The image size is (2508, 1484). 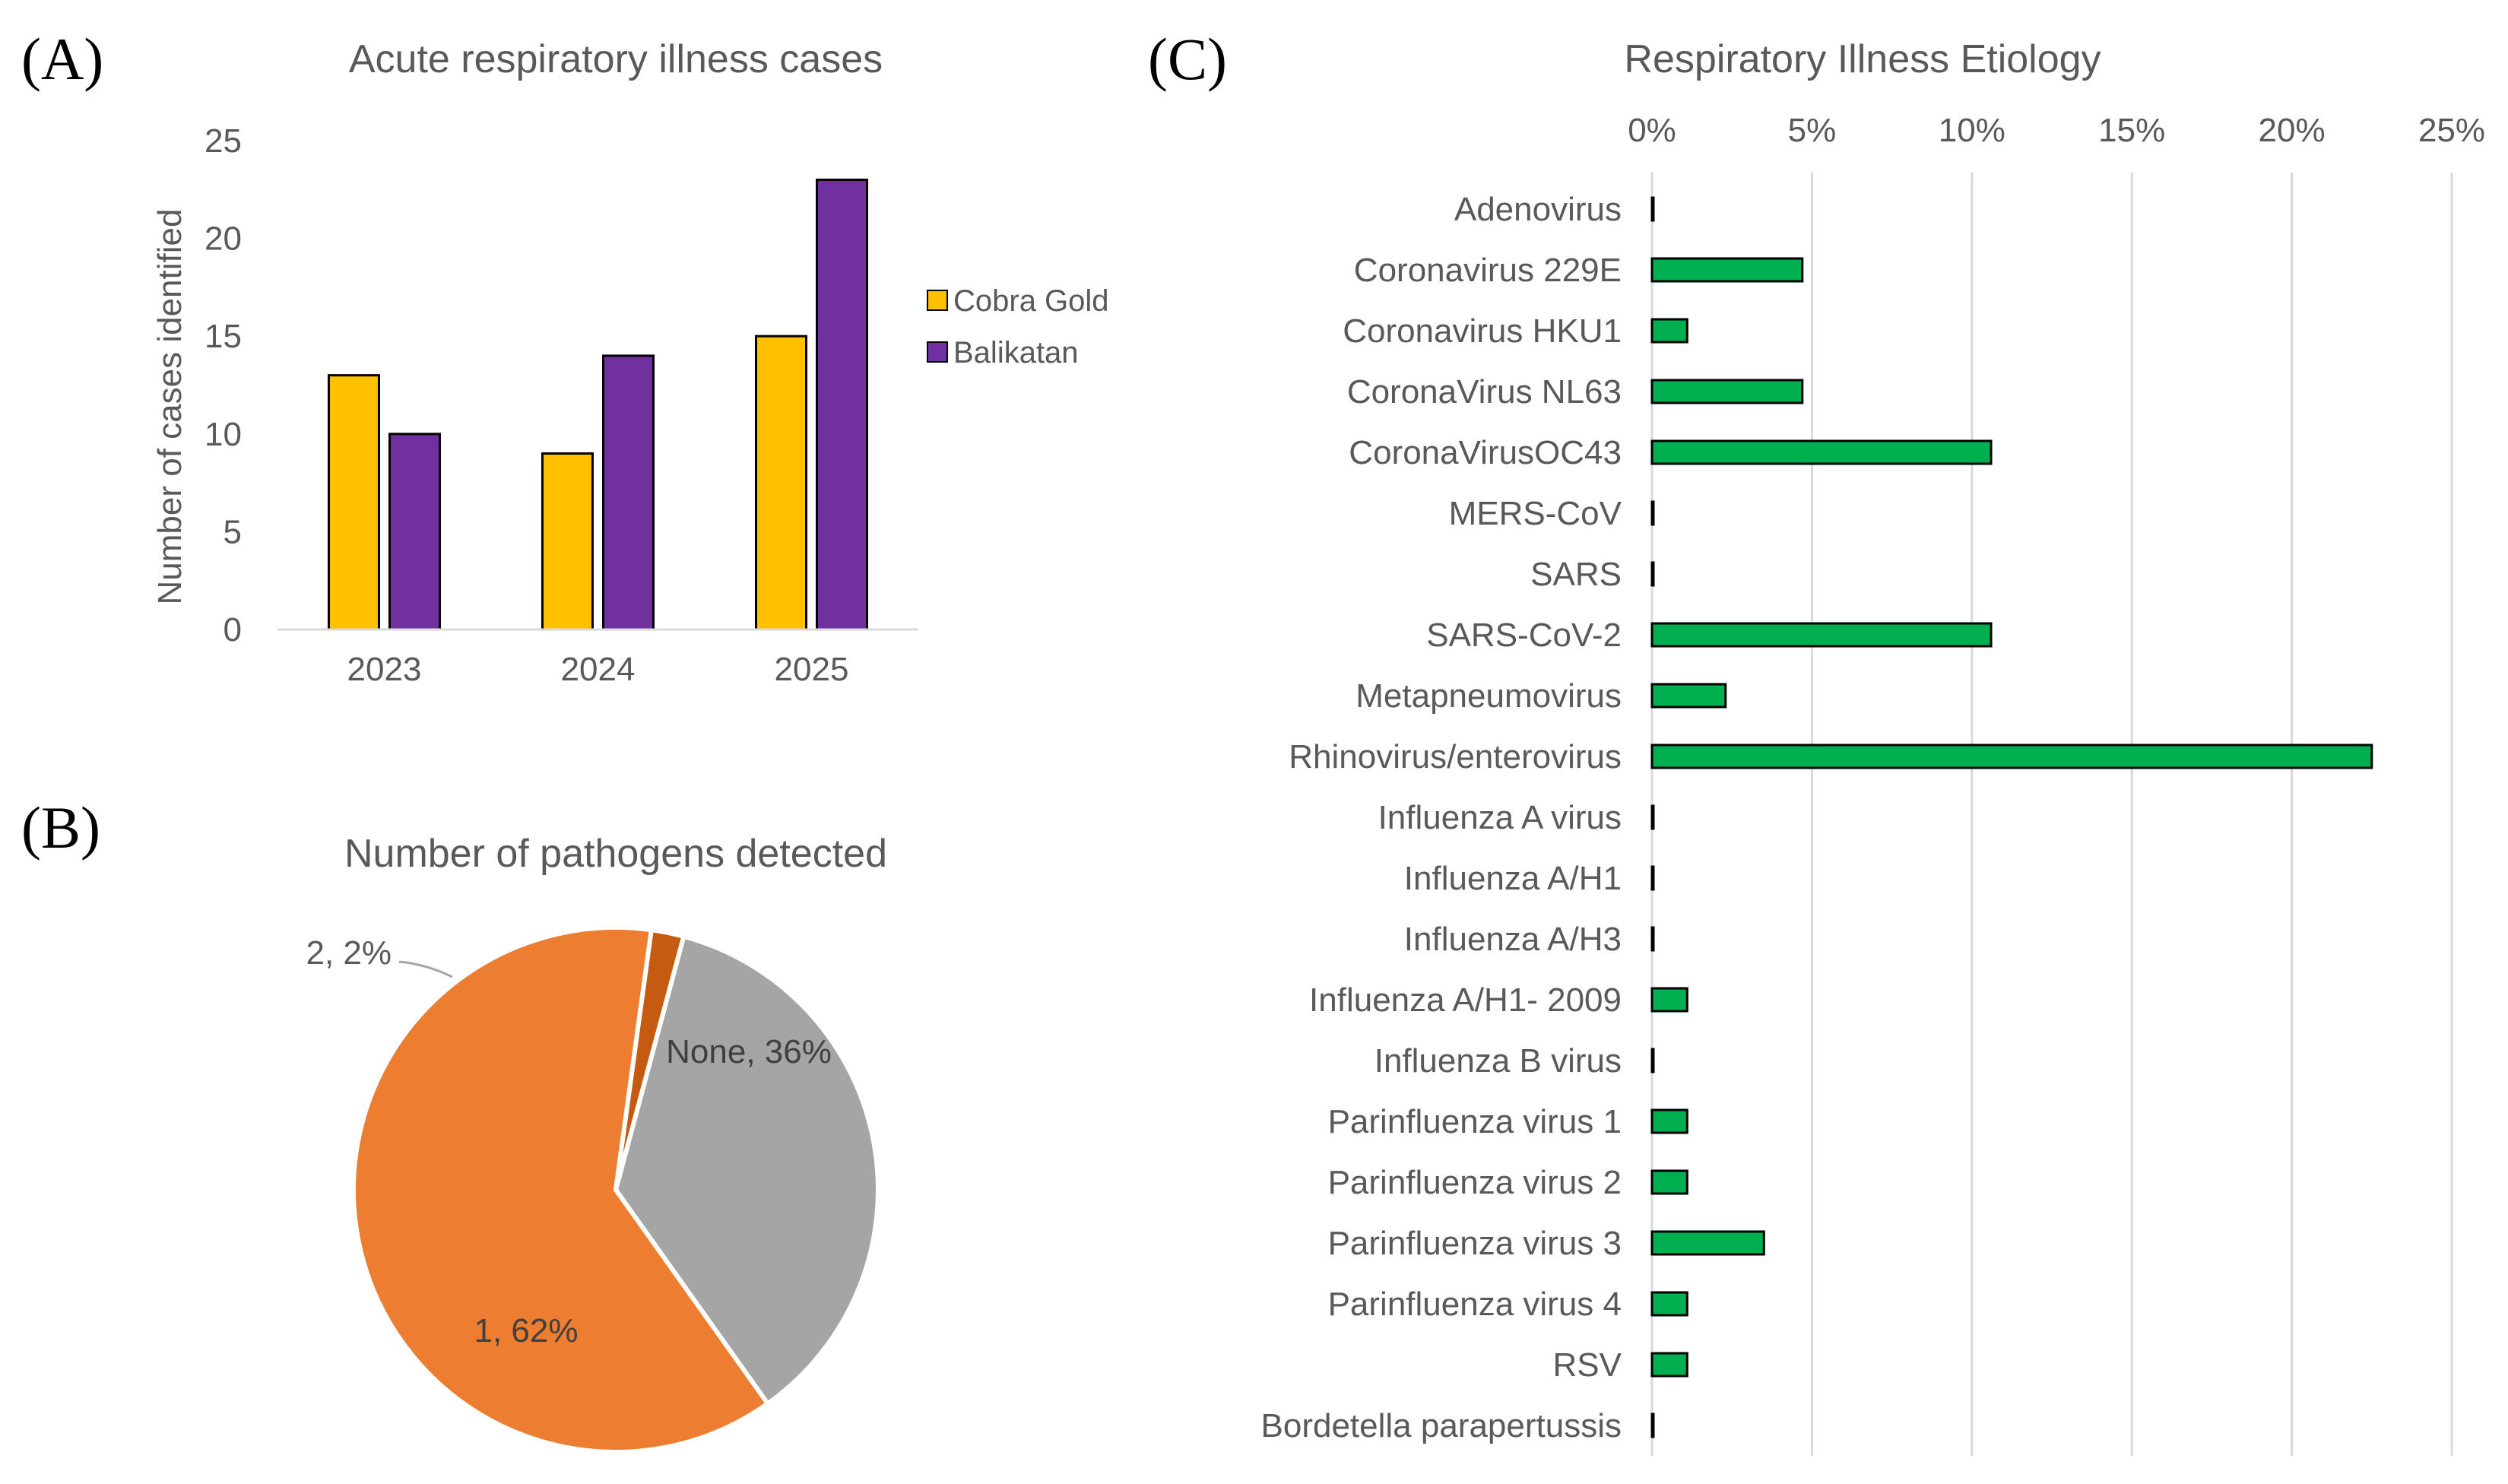 What do you see at coordinates (223, 141) in the screenshot?
I see `chart-a-ytick-label: 25` at bounding box center [223, 141].